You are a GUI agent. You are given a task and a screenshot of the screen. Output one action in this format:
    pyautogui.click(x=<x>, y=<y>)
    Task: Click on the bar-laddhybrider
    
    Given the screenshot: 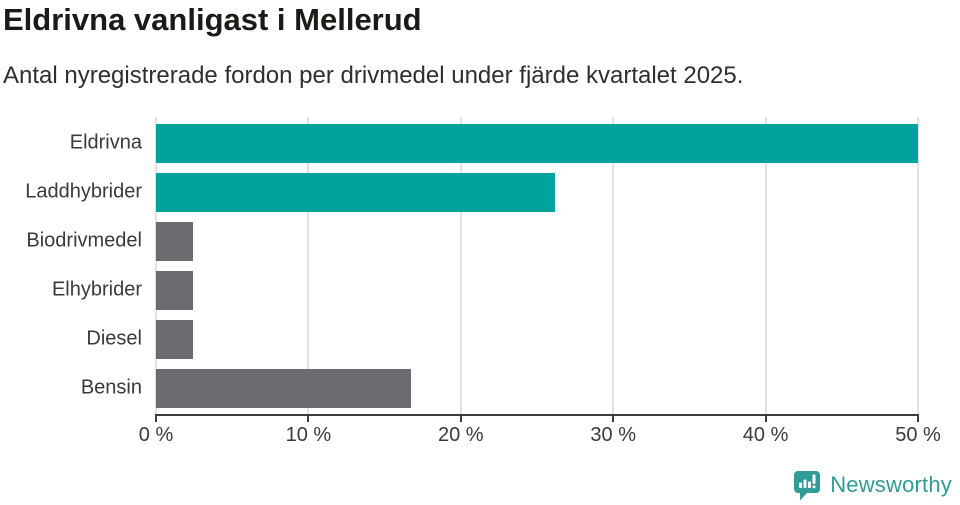 What is the action you would take?
    pyautogui.click(x=356, y=192)
    